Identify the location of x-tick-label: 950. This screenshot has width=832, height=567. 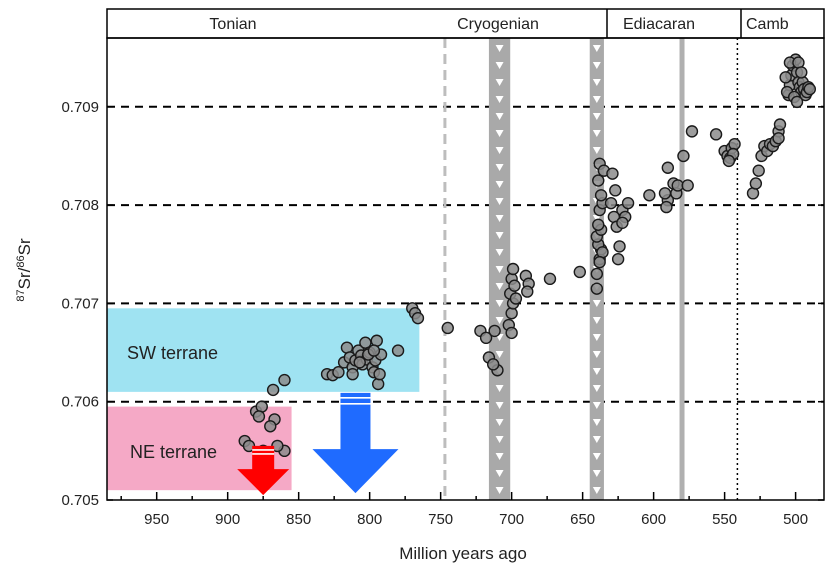
(156, 519).